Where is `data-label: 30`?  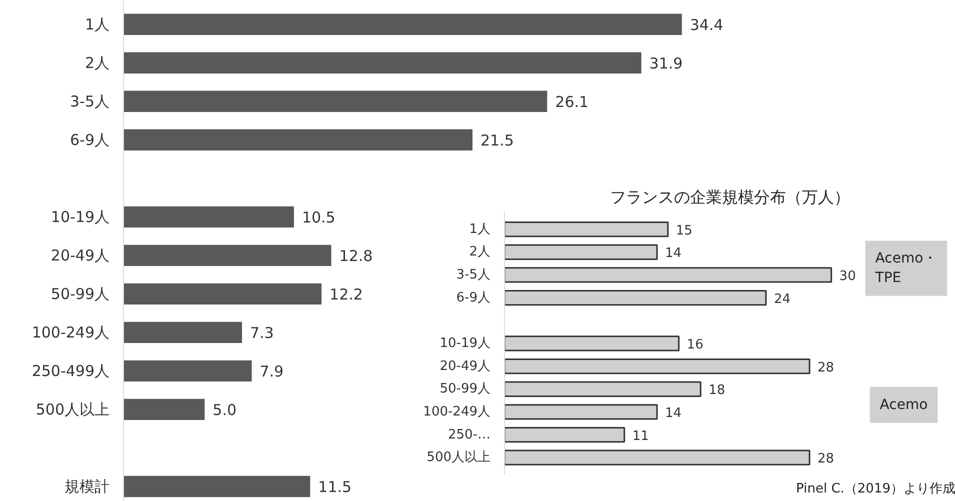
data-label: 30 is located at coordinates (847, 276).